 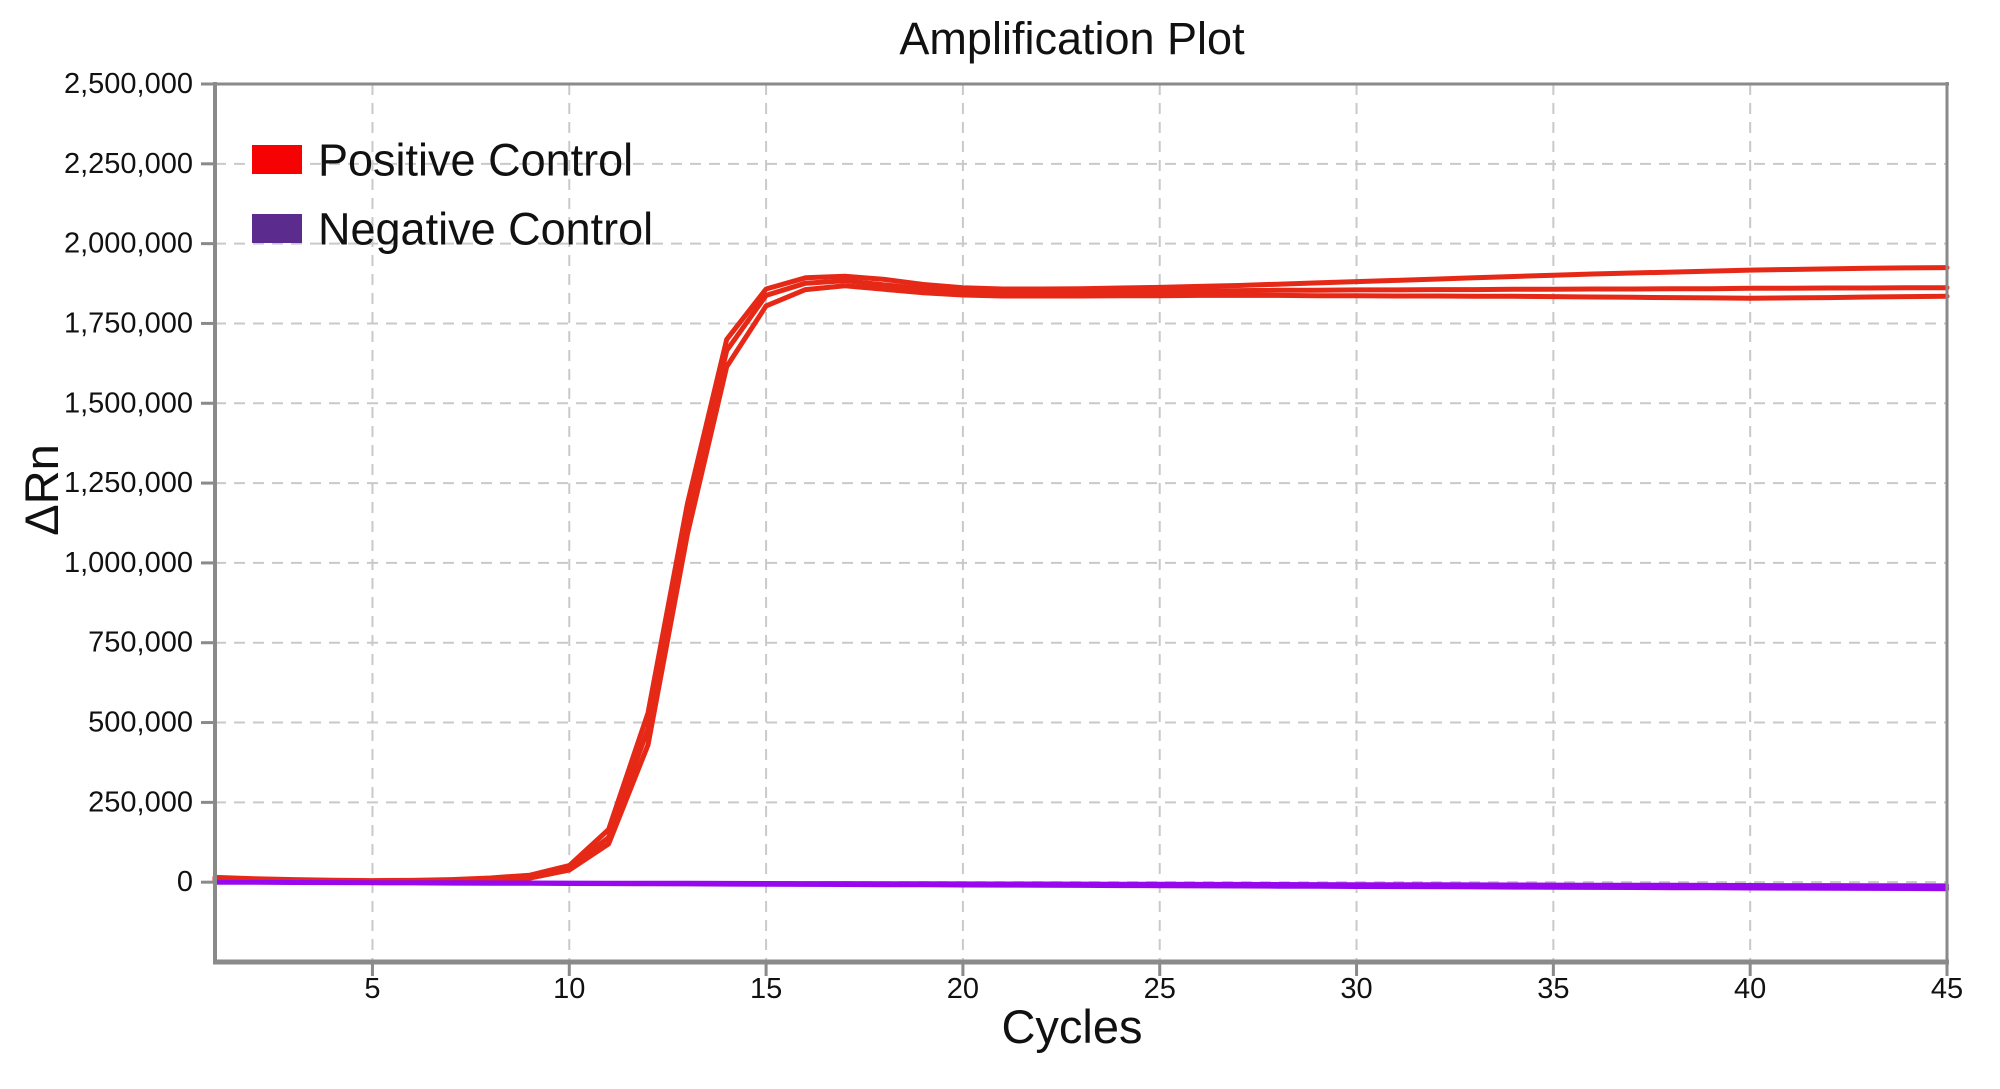 I want to click on x-tick-label: 20, so click(x=963, y=989).